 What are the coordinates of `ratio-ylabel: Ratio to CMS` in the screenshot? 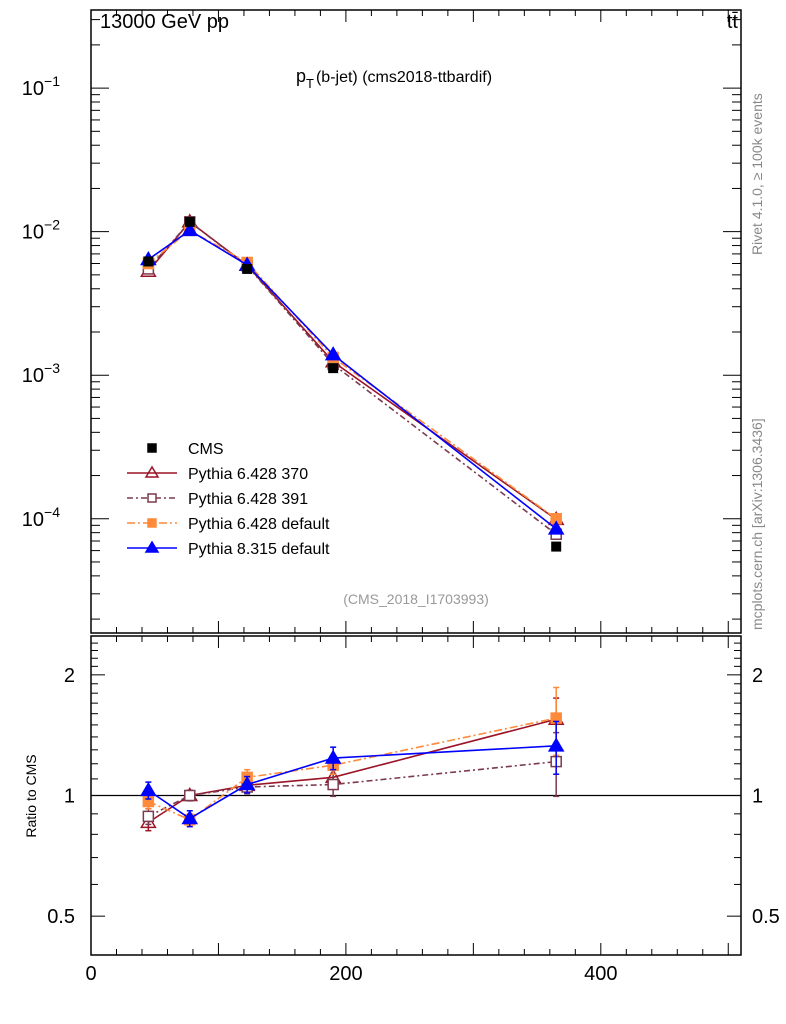 It's located at (31, 795).